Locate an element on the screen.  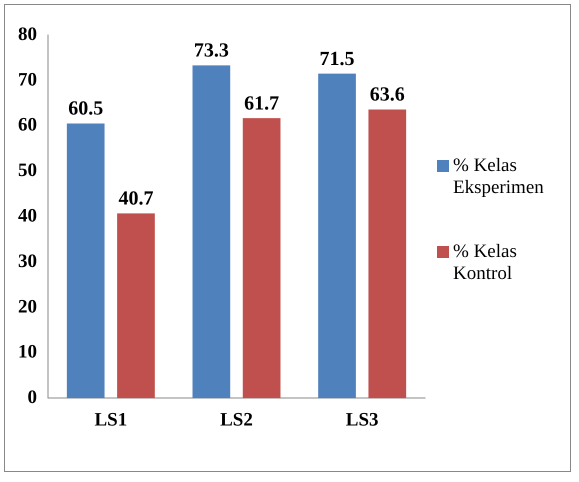
data-label: 40.7 is located at coordinates (136, 199).